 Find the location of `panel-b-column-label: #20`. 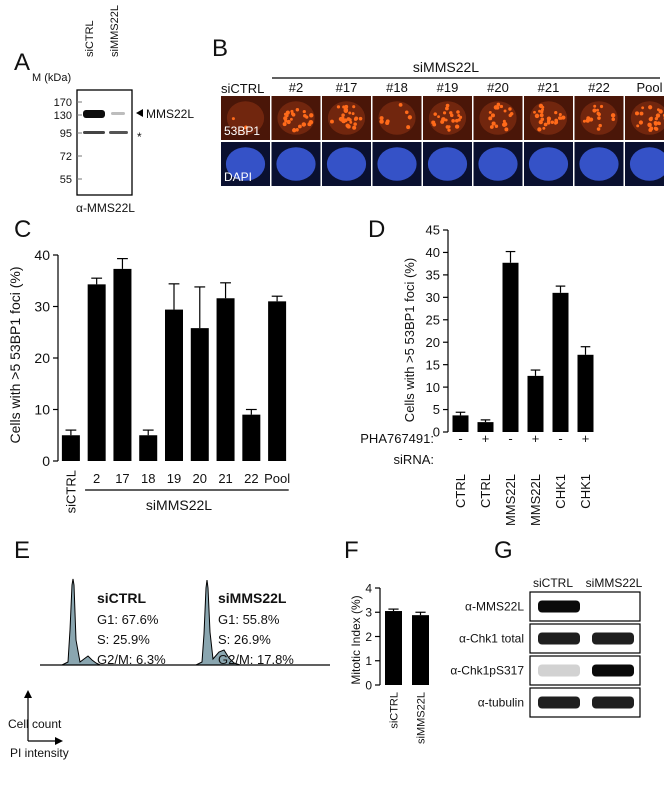

panel-b-column-label: #20 is located at coordinates (498, 87).